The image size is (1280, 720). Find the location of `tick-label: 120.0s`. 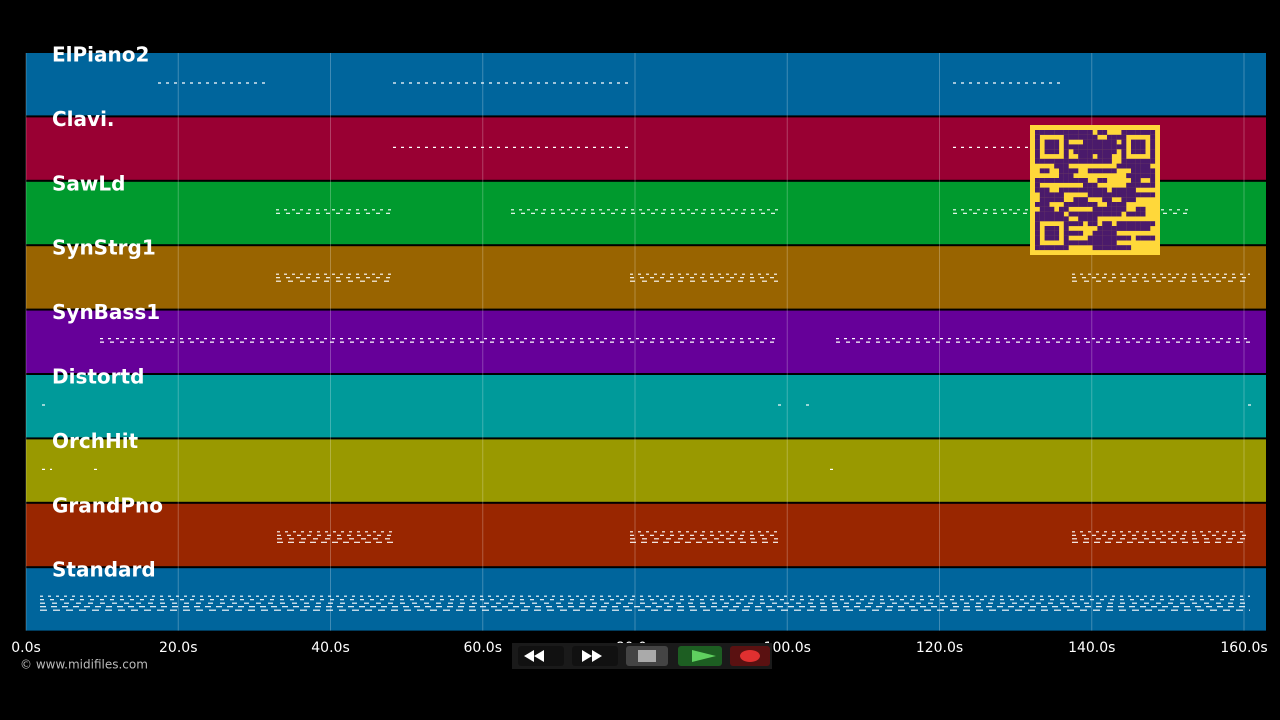

tick-label: 120.0s is located at coordinates (939, 648).